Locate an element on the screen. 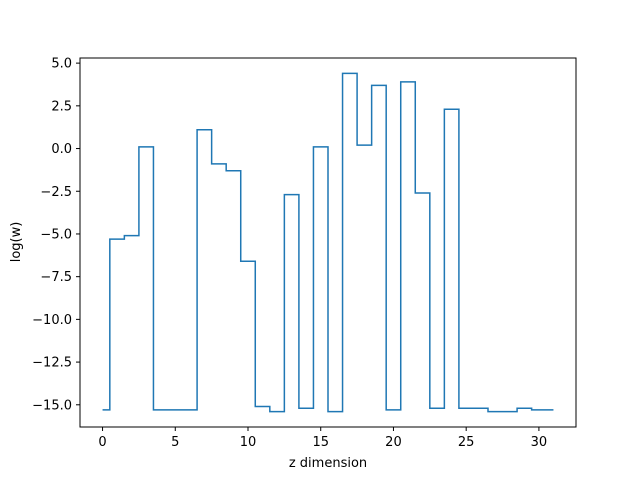 The image size is (640, 480). x-tick-label: 0 is located at coordinates (102, 442).